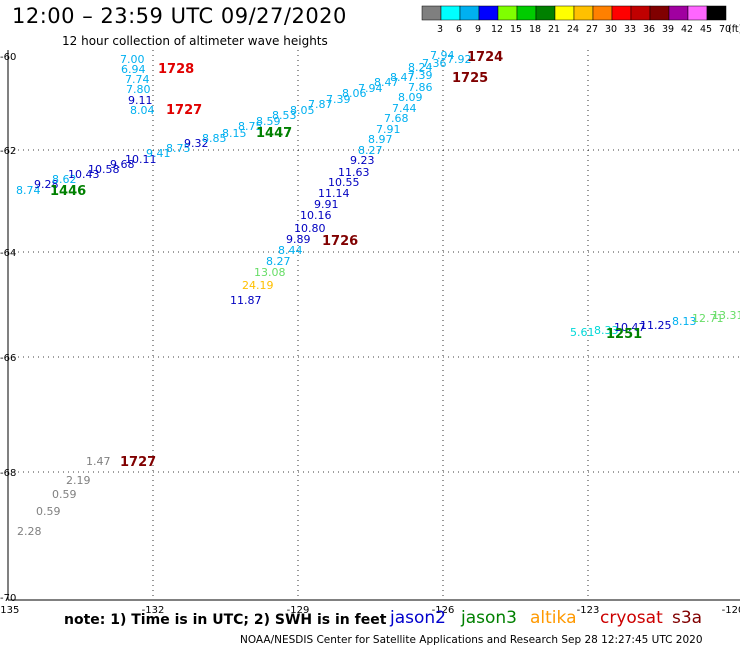  What do you see at coordinates (344, 182) in the screenshot?
I see `wave-height-value: 10.55` at bounding box center [344, 182].